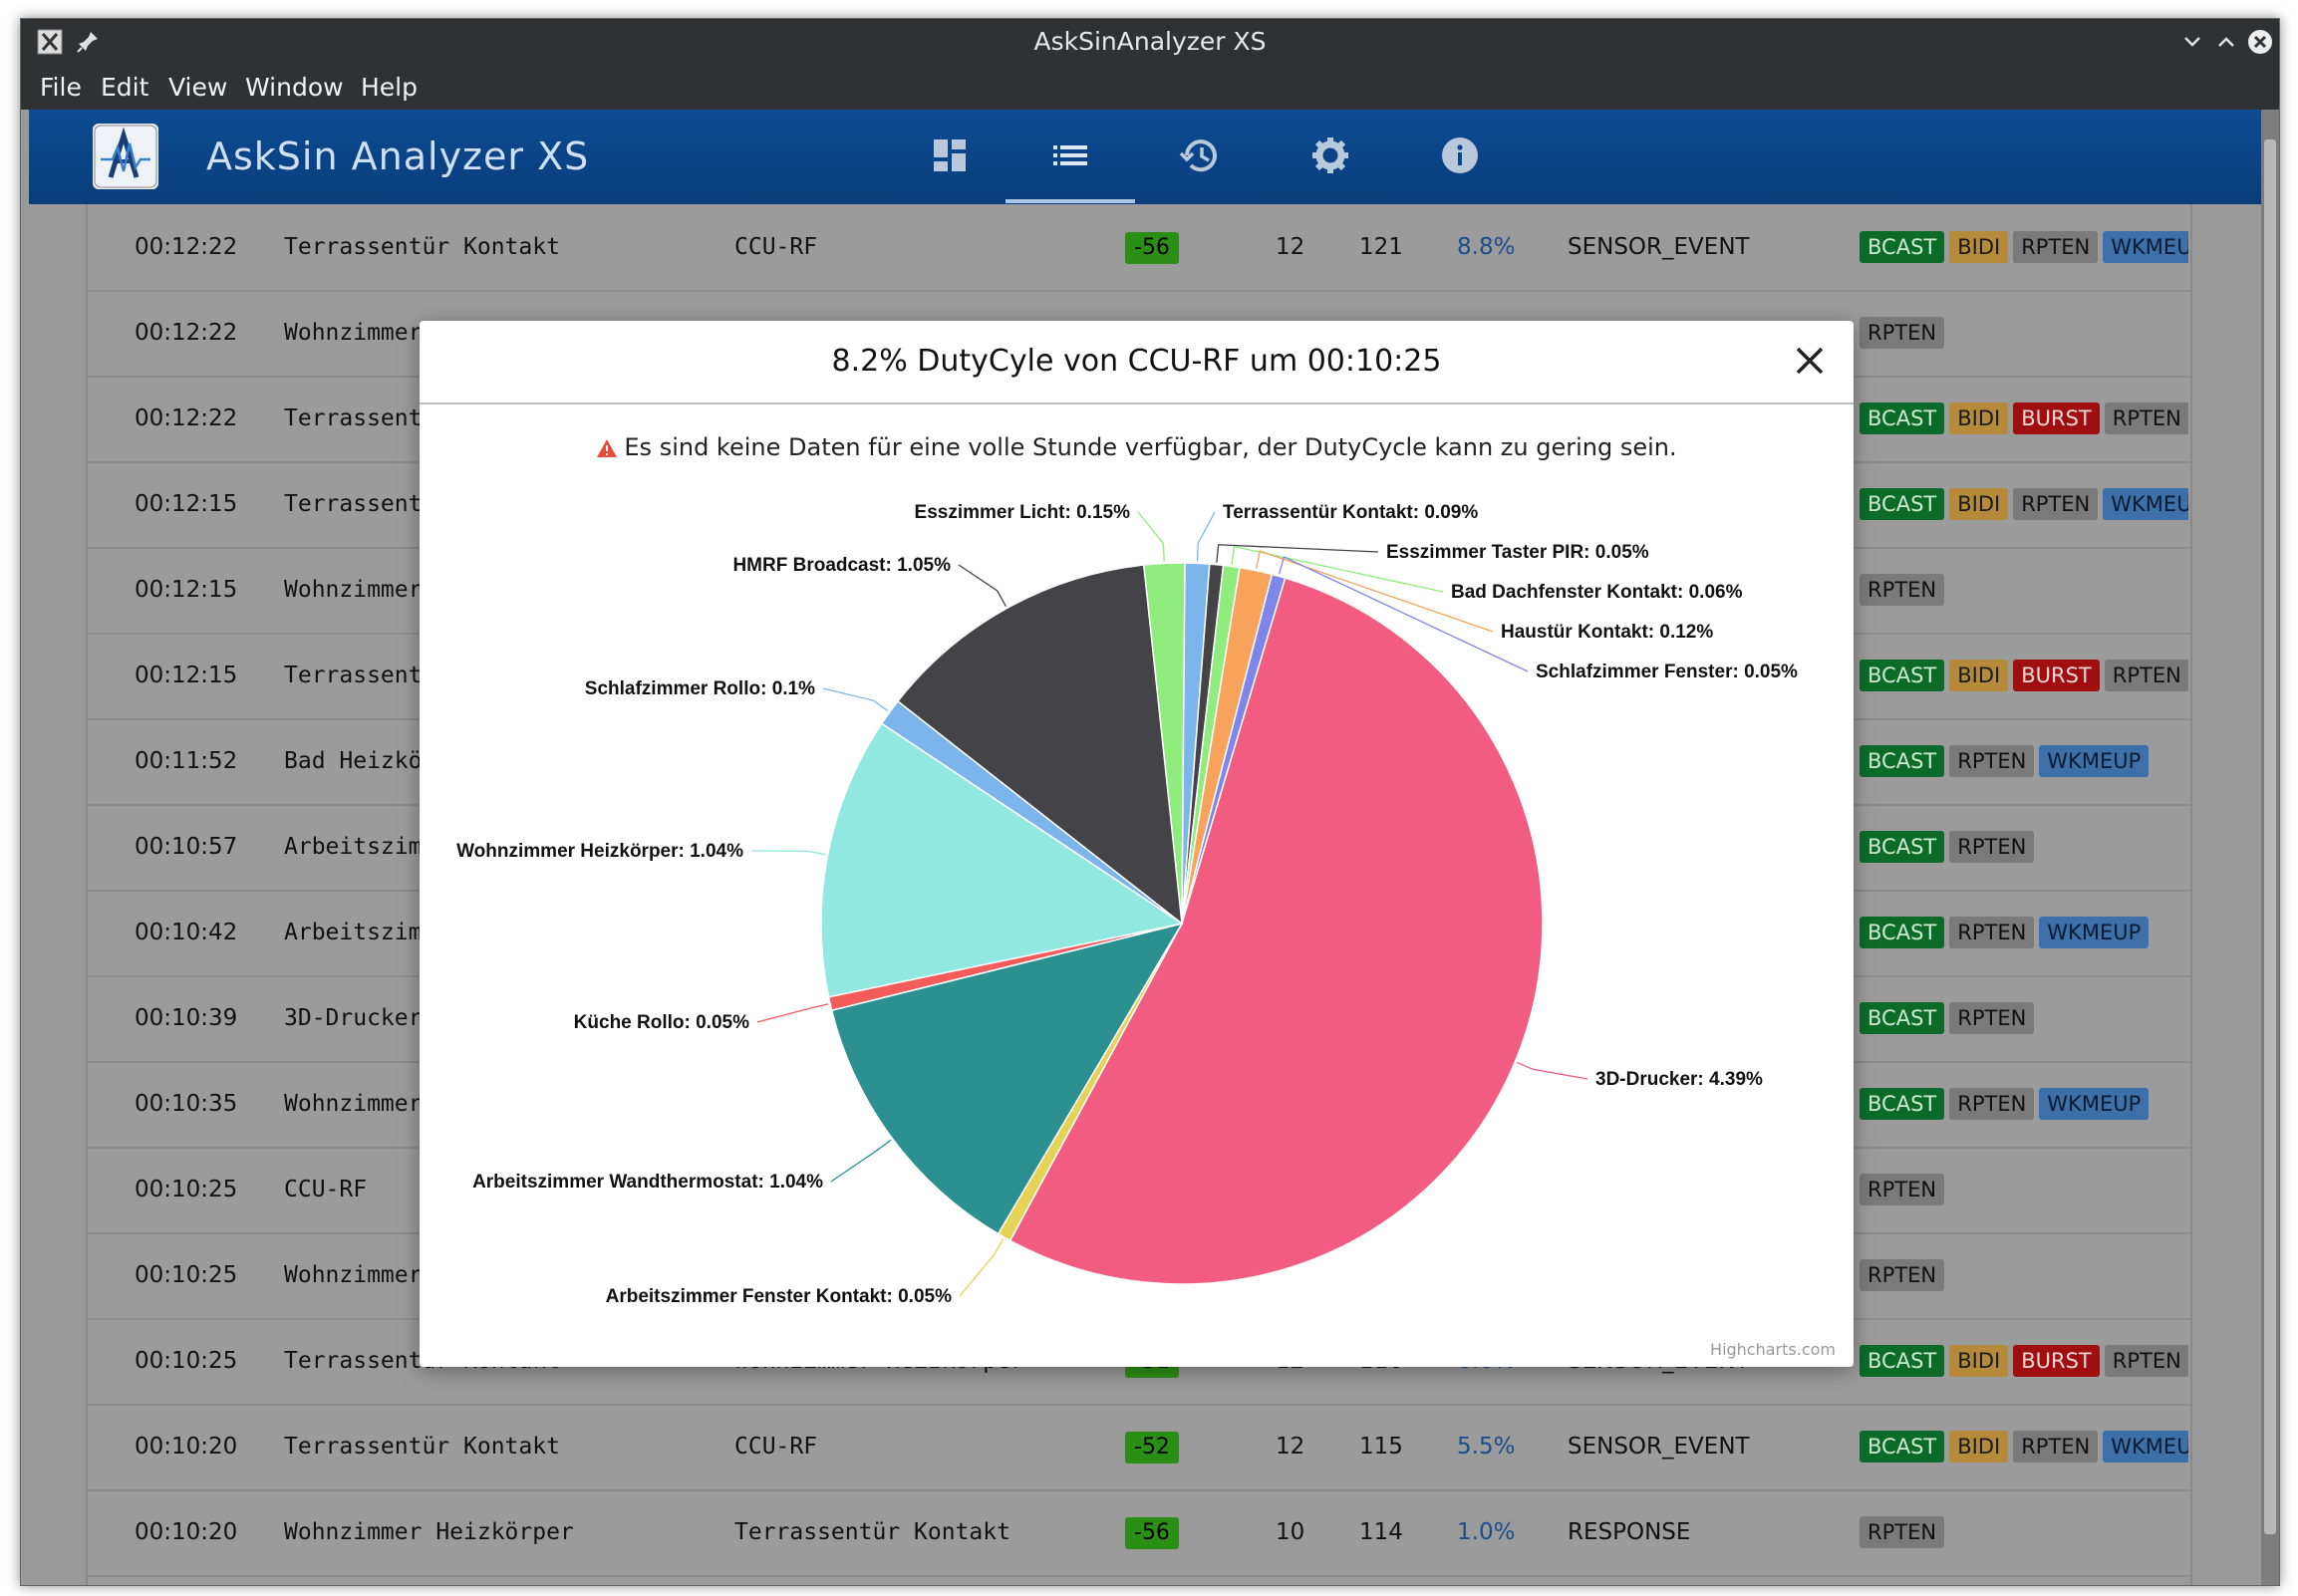 Image resolution: width=2298 pixels, height=1596 pixels. I want to click on rssi-badge: -52, so click(1152, 1447).